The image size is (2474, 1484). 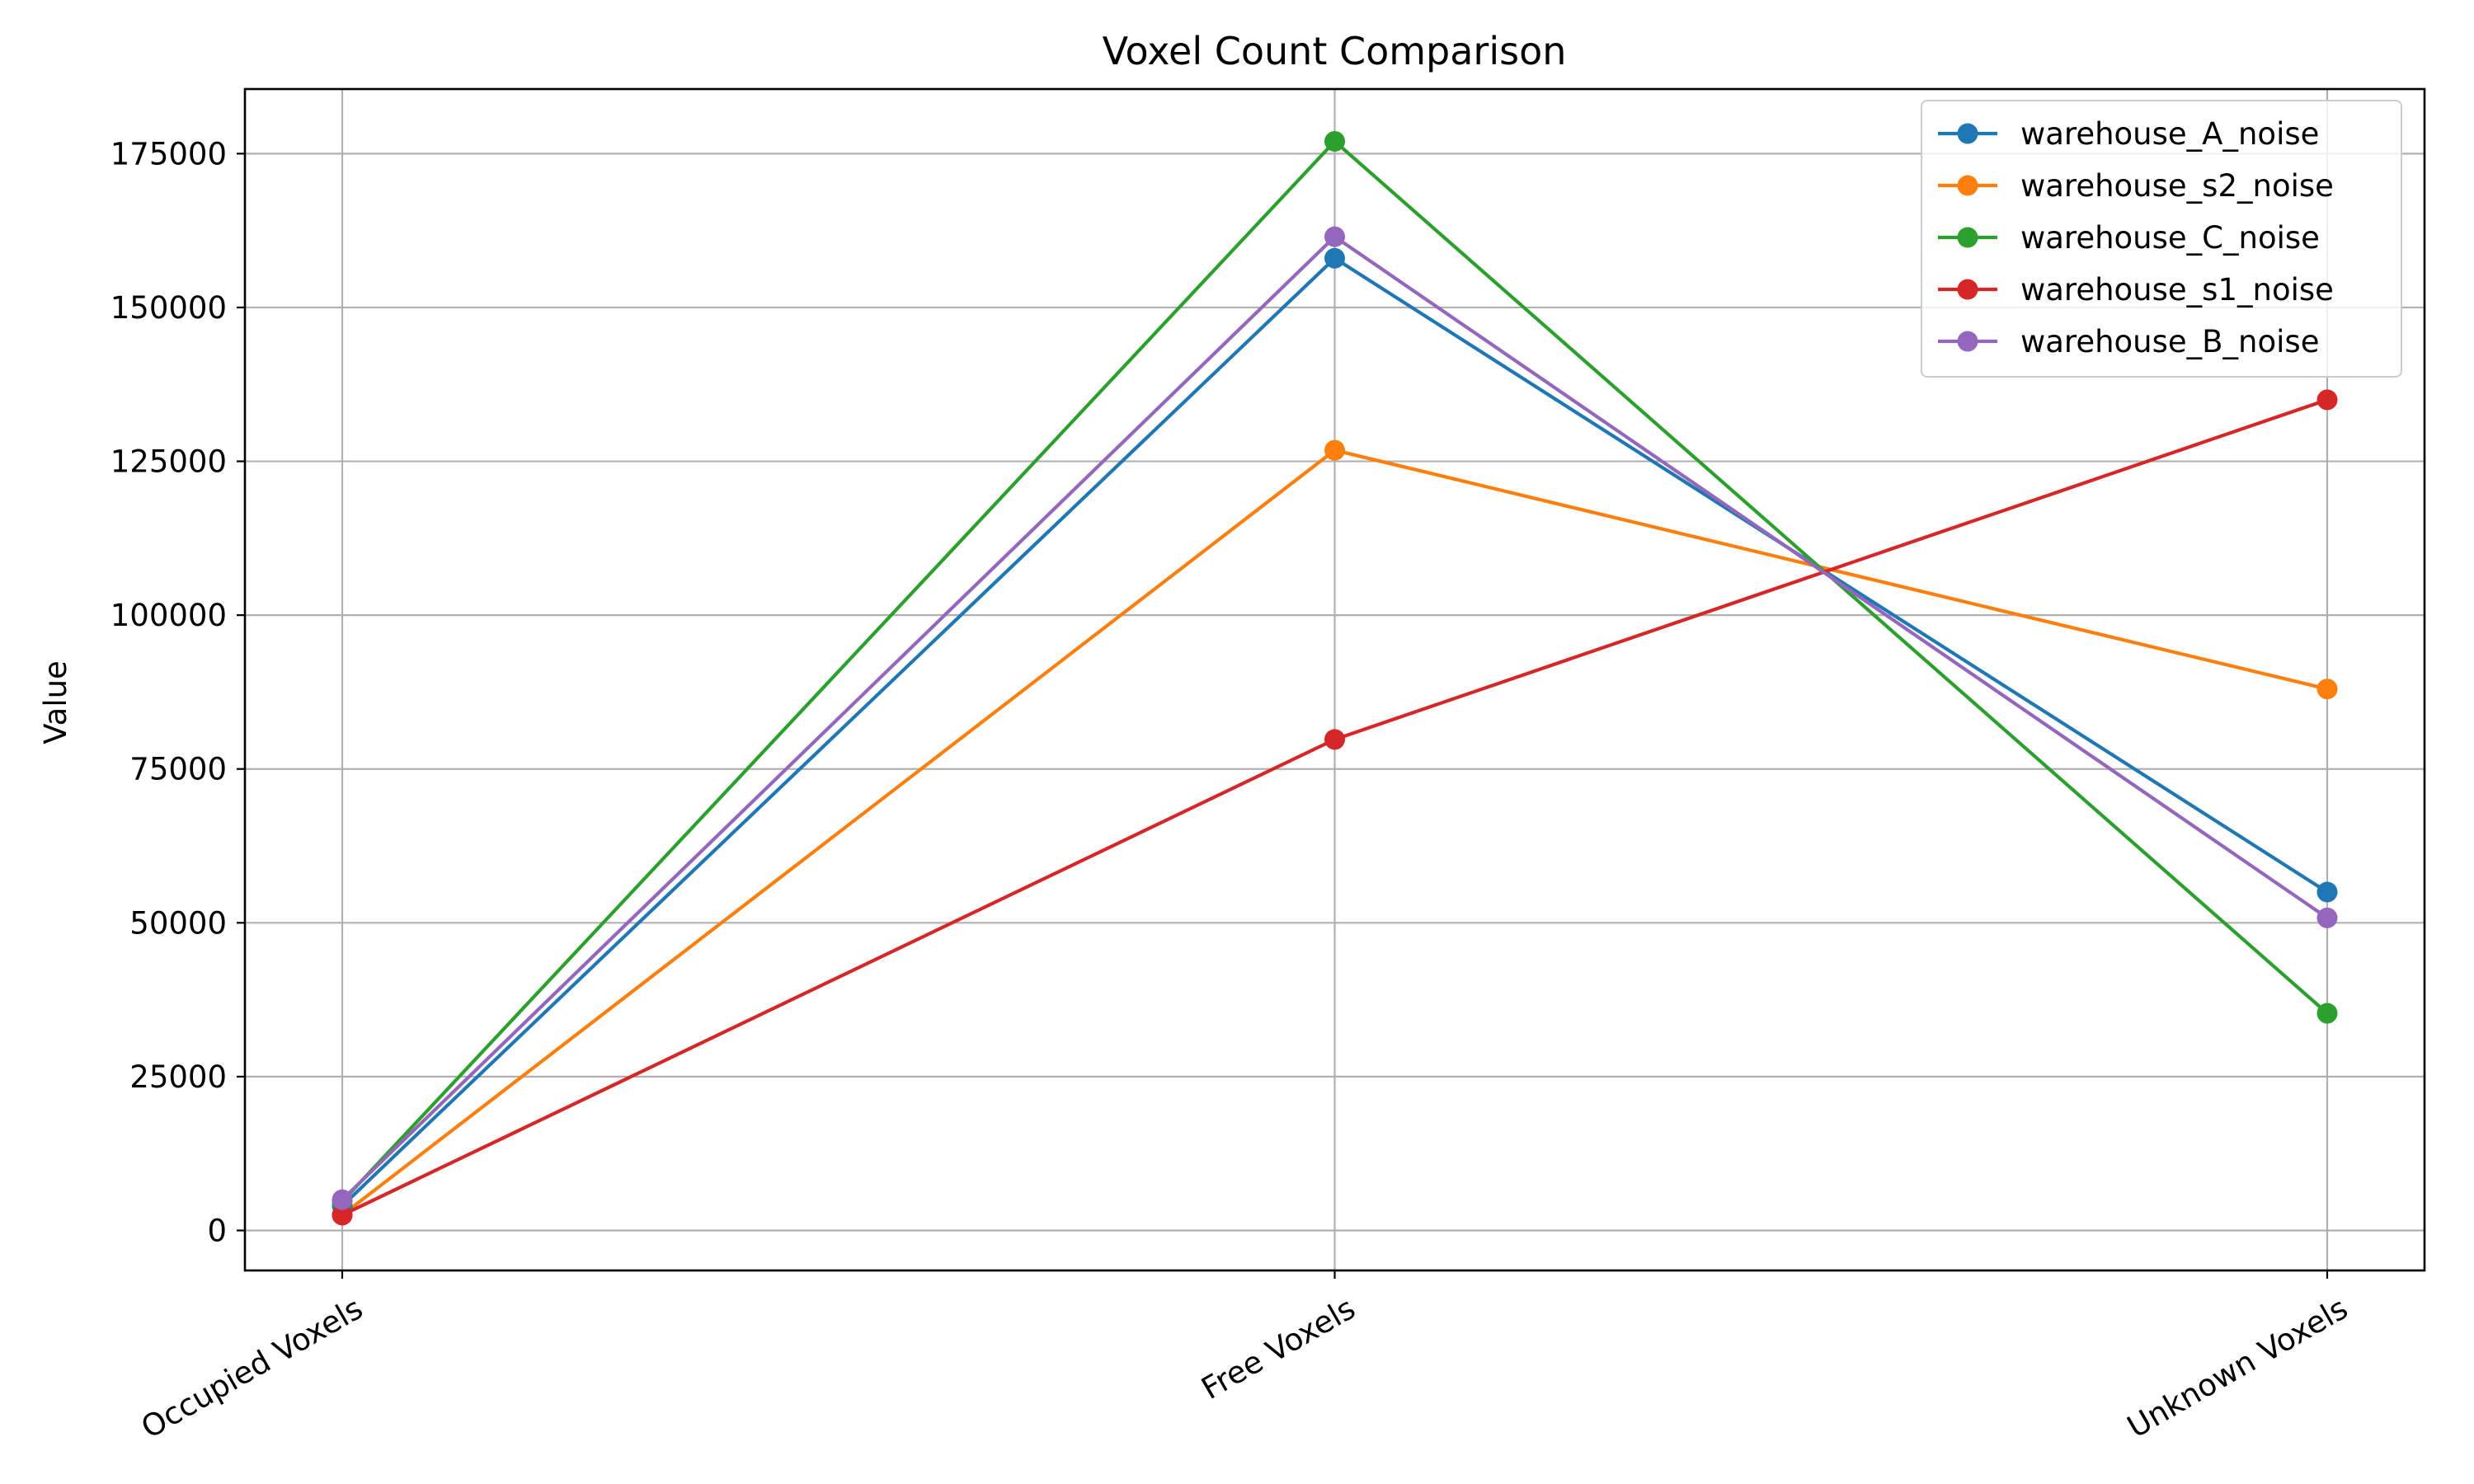 What do you see at coordinates (2169, 341) in the screenshot?
I see `legend-label-warehouse_B_noise: warehouse_B_noise` at bounding box center [2169, 341].